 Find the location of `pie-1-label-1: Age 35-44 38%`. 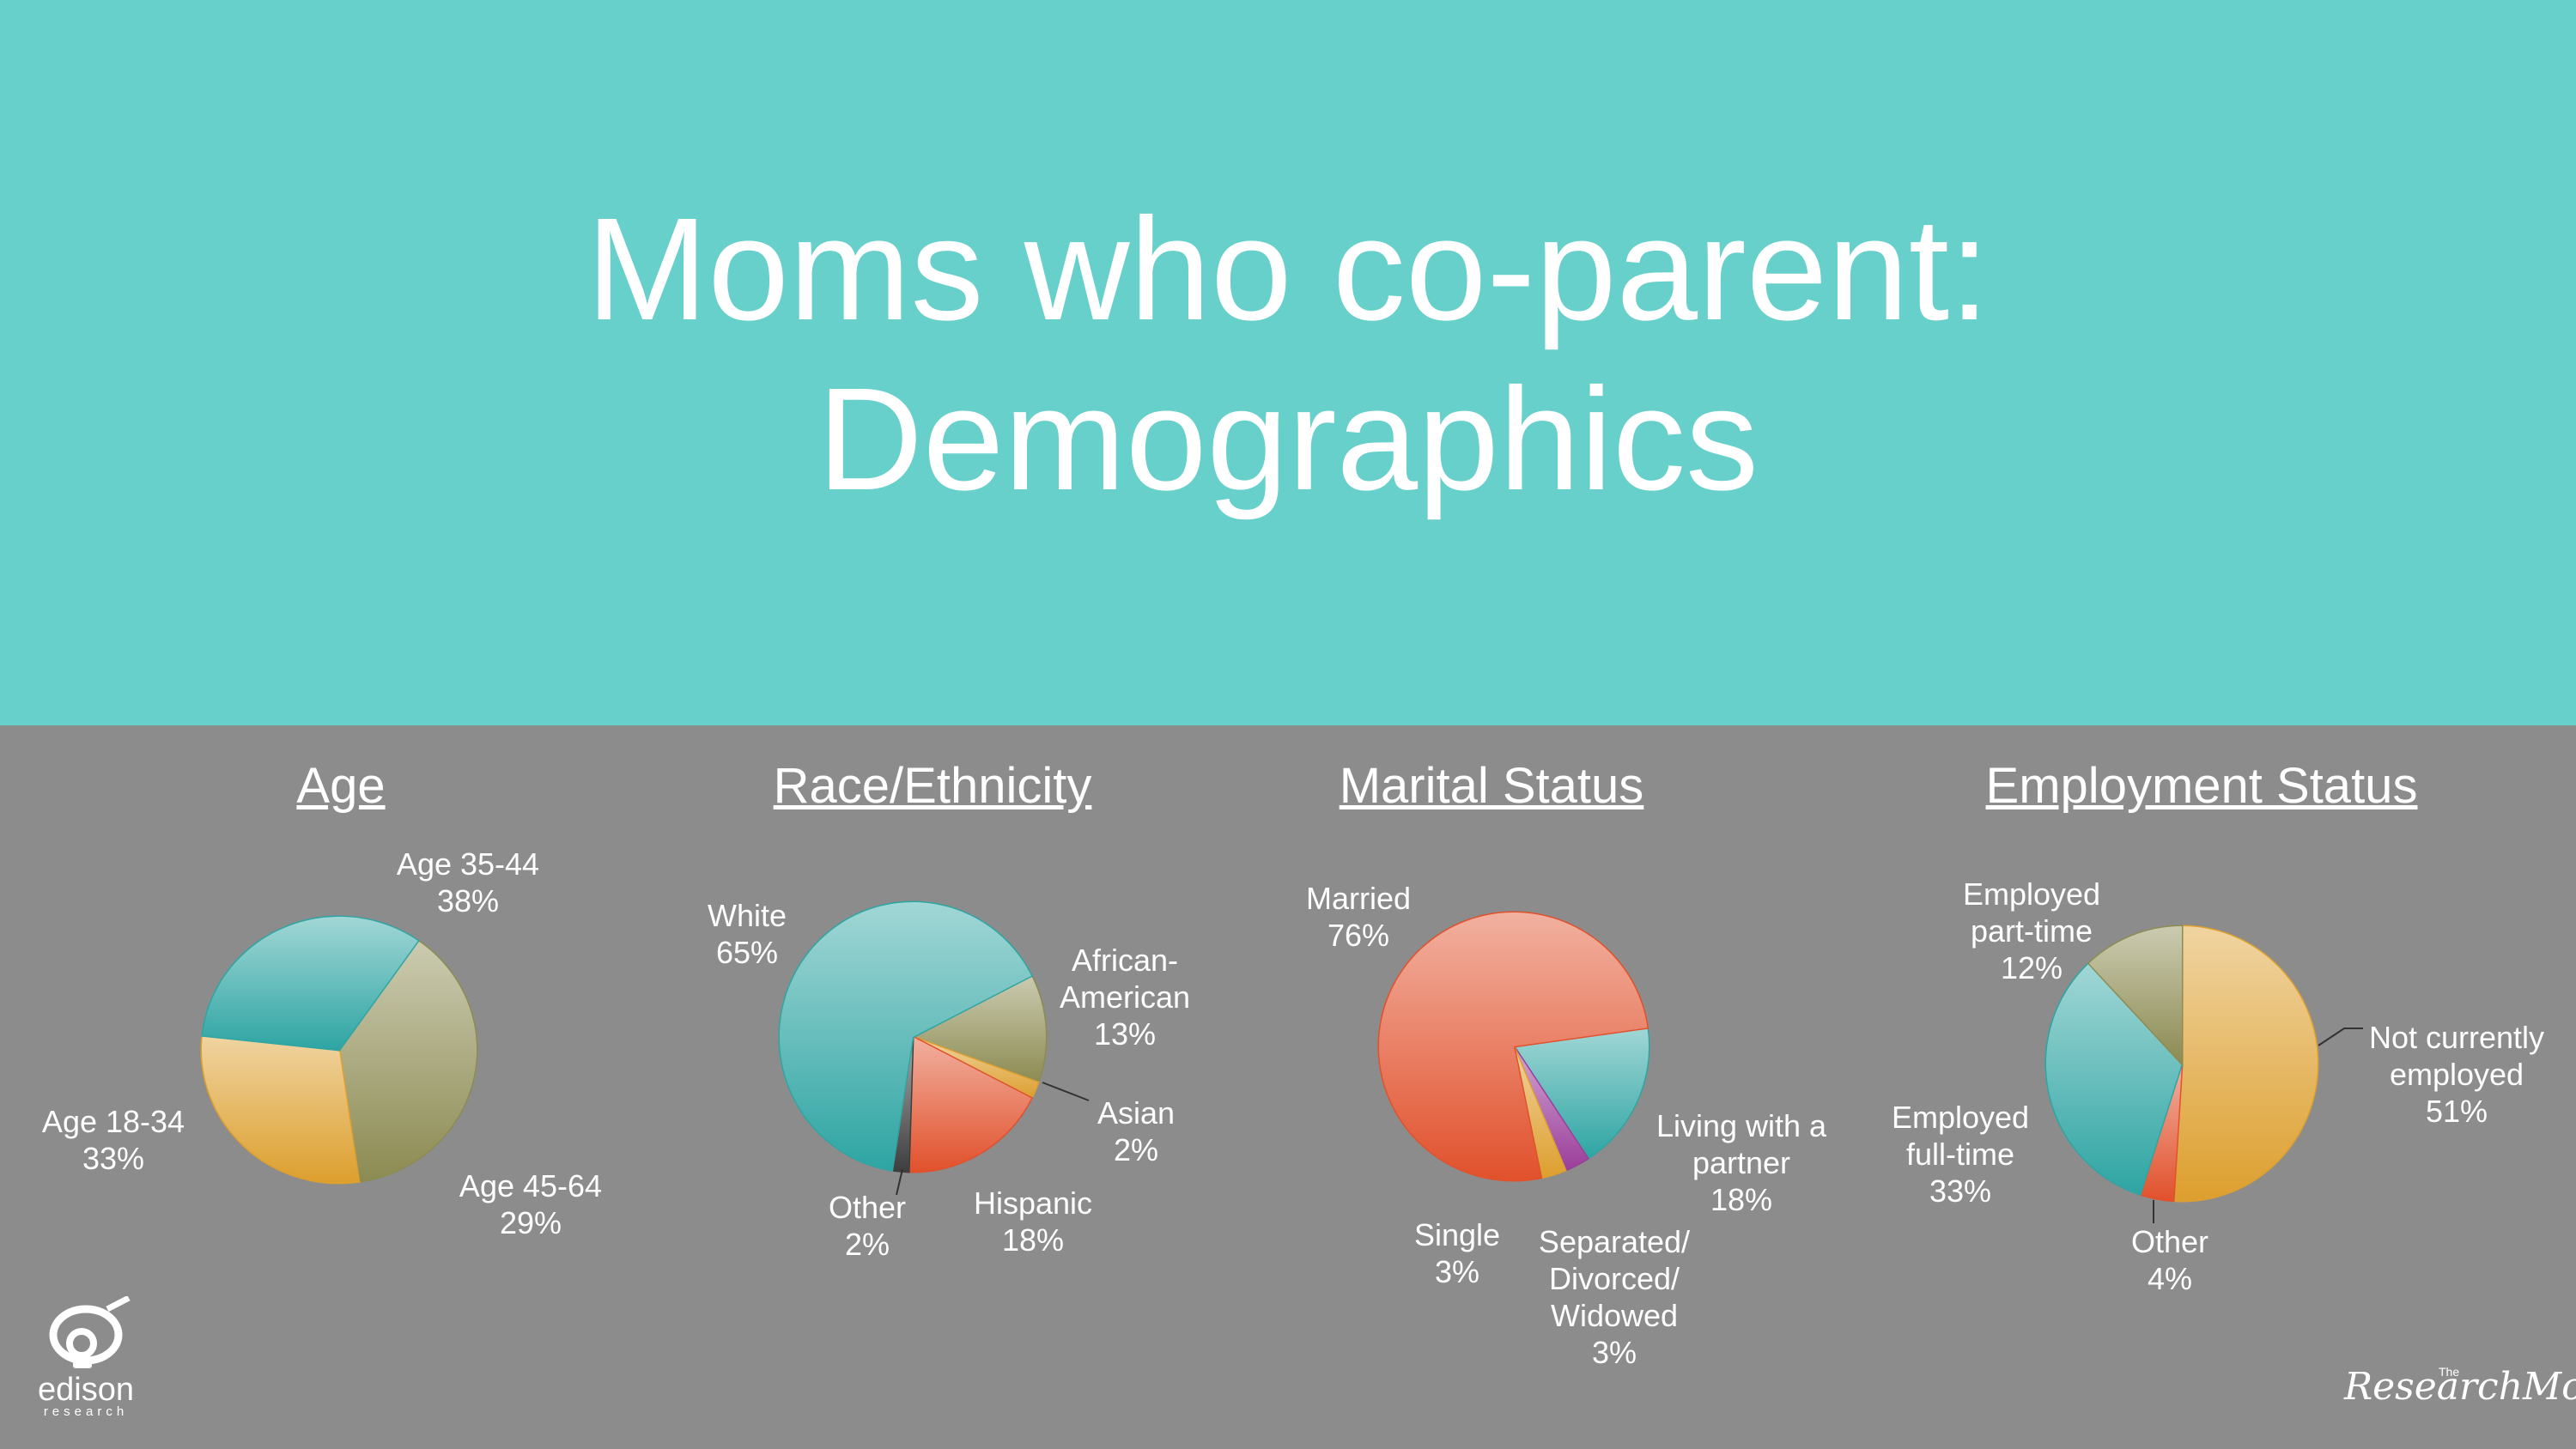

pie-1-label-1: Age 35-44 38% is located at coordinates (468, 883).